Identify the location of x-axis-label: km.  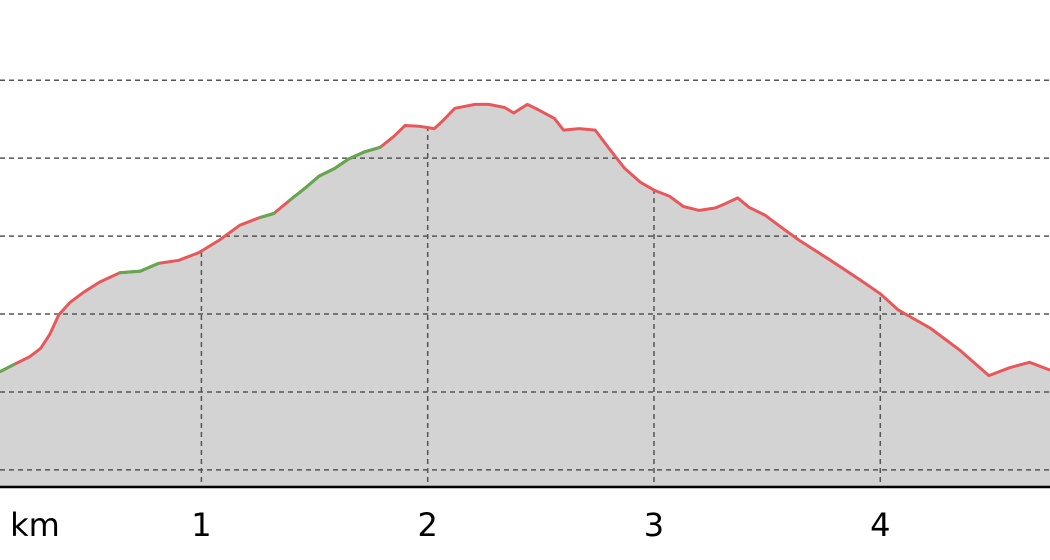
(35, 525).